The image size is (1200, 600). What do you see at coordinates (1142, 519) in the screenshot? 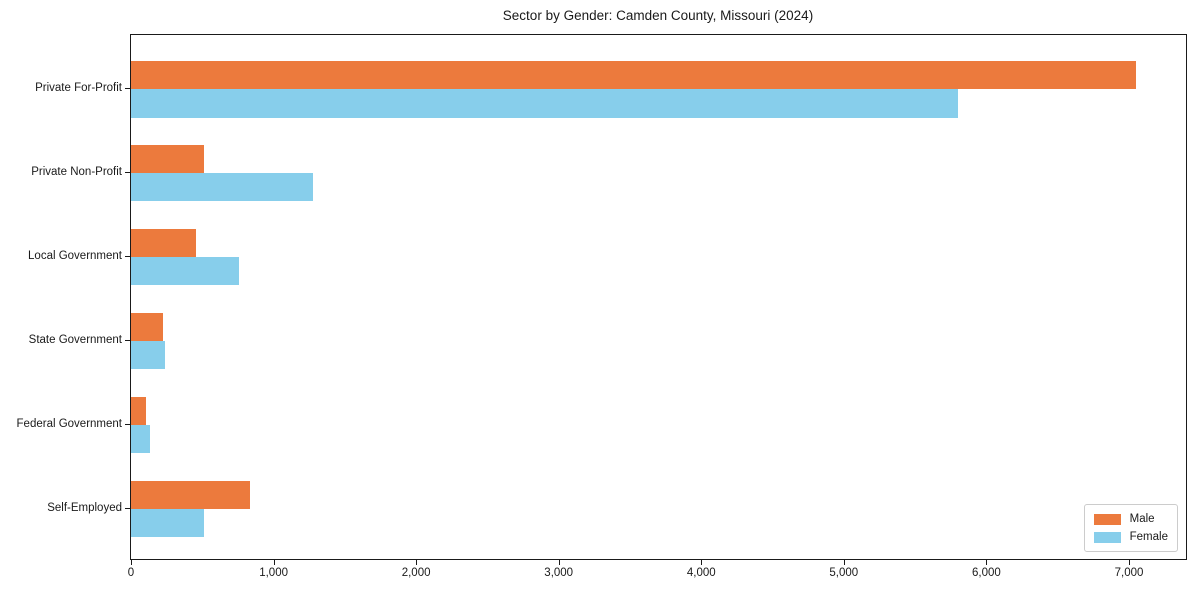
I see `legend-label-male: Male` at bounding box center [1142, 519].